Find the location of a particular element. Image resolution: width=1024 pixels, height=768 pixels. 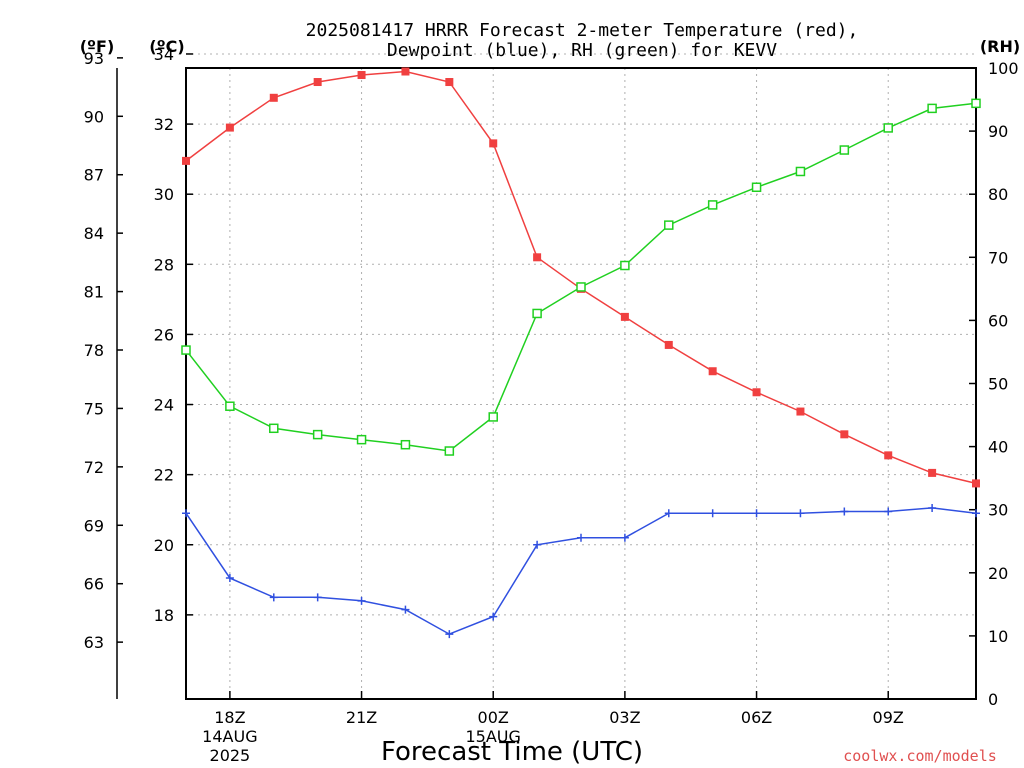

rh-tick-label: 100 is located at coordinates (1003, 68).